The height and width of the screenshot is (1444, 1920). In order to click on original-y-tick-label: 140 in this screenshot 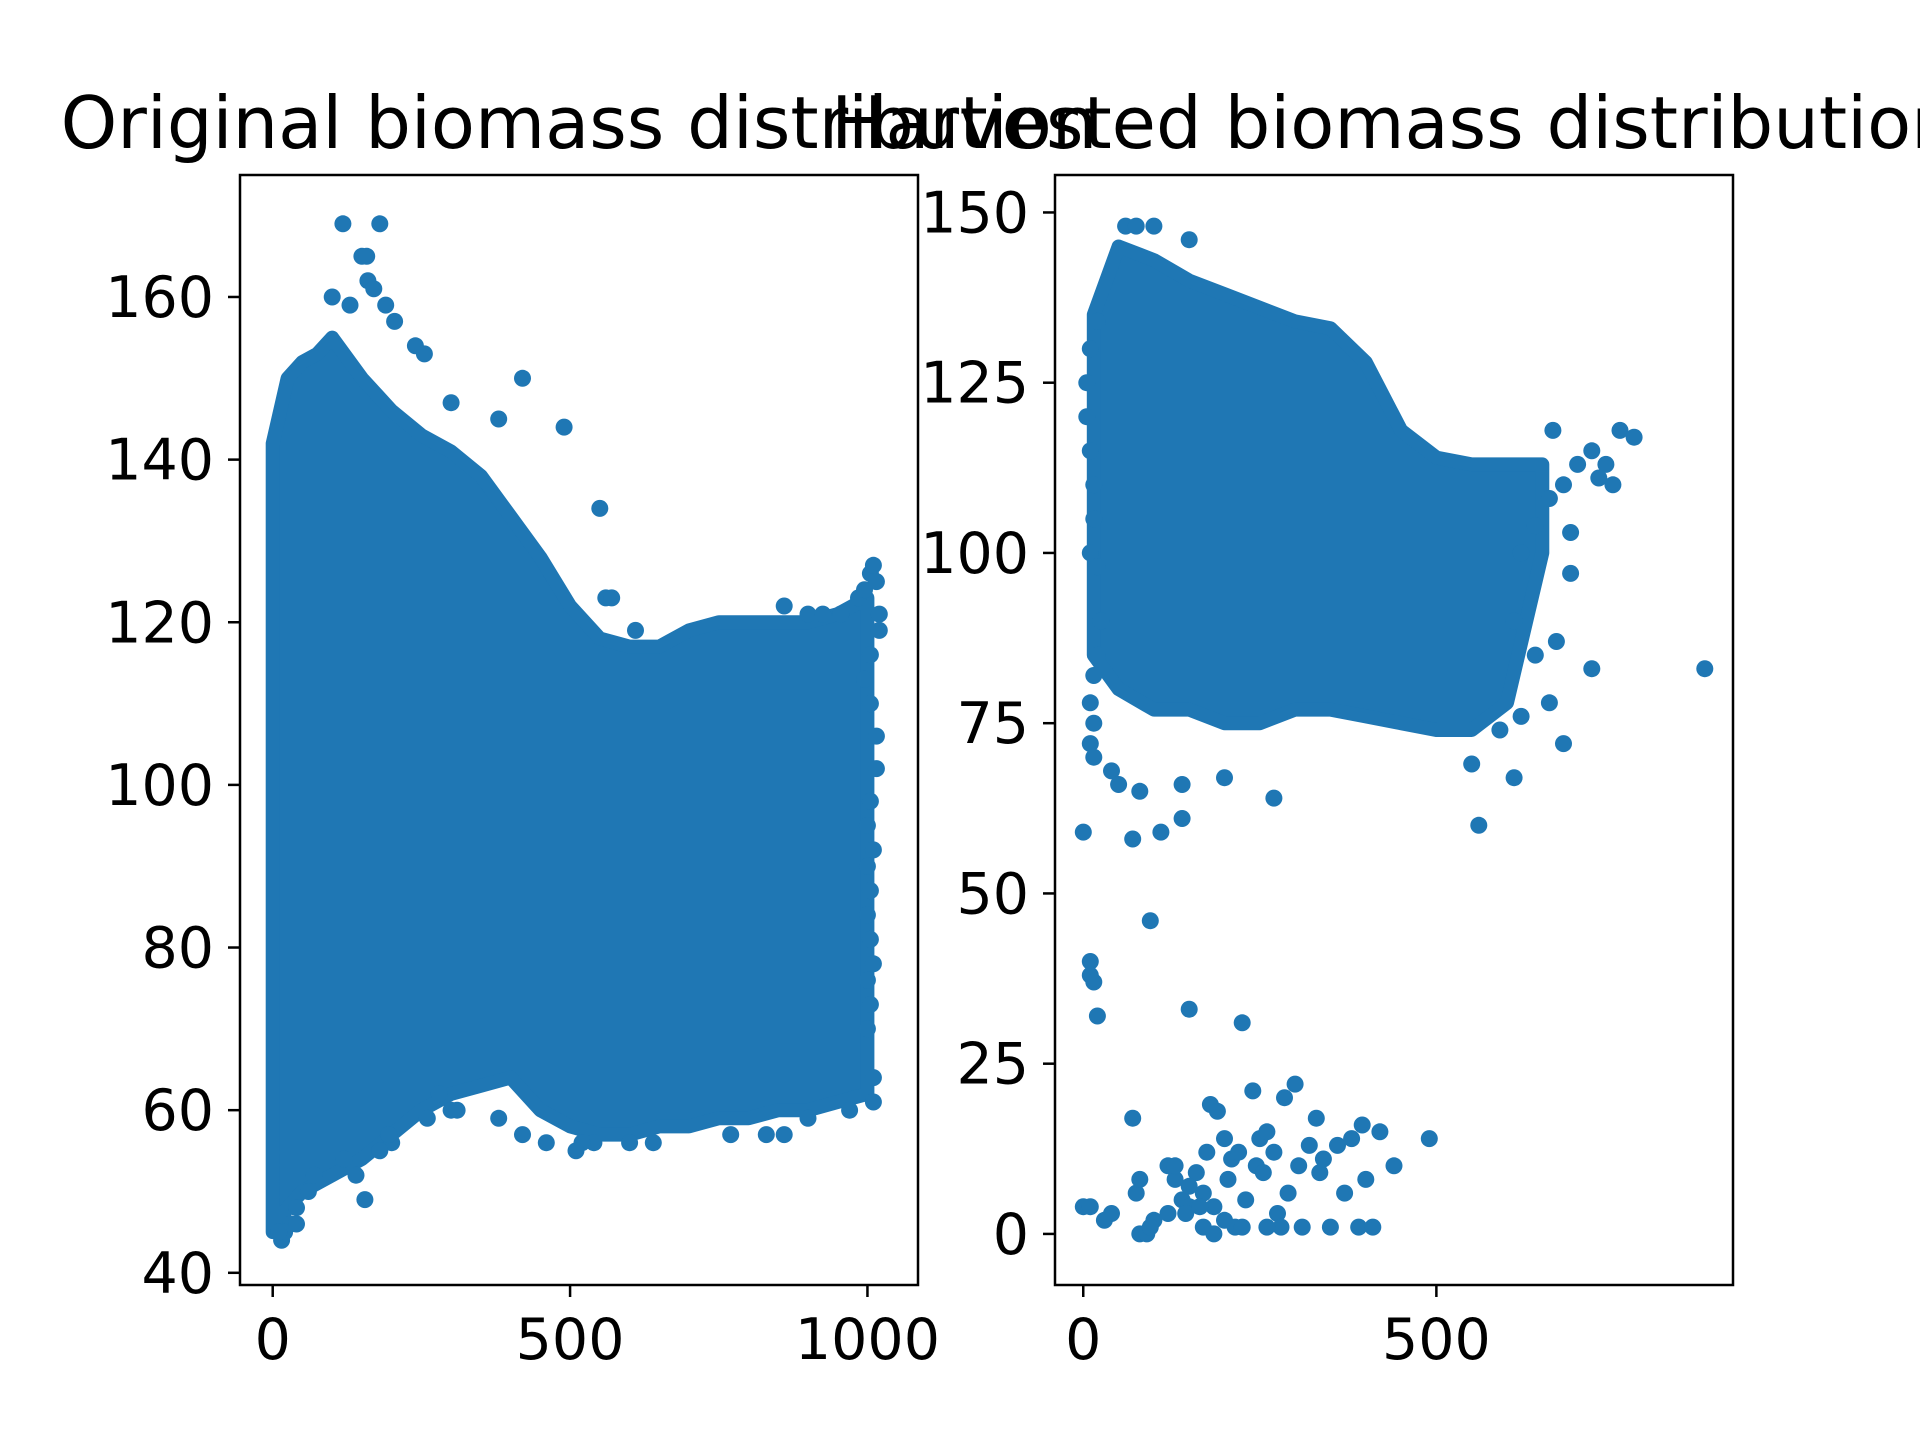, I will do `click(159, 461)`.